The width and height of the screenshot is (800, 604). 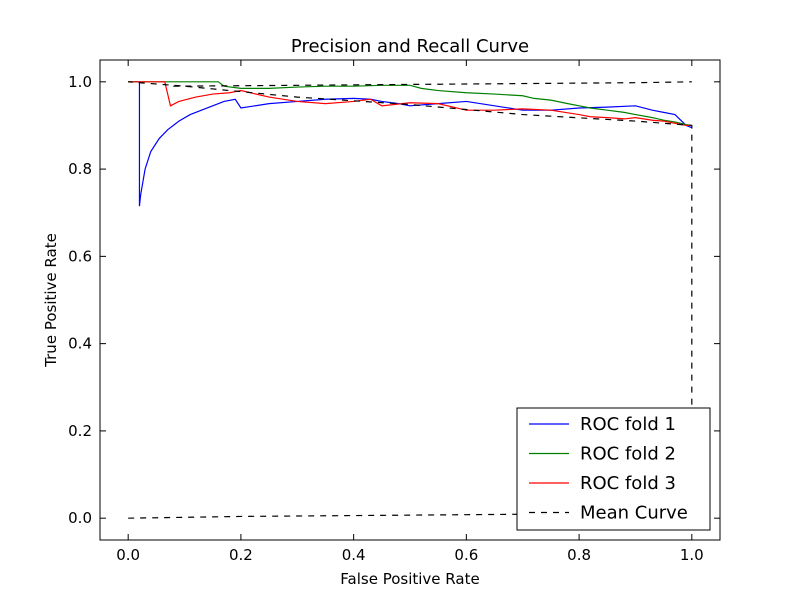 What do you see at coordinates (80, 431) in the screenshot?
I see `y-tick-label: 0.2` at bounding box center [80, 431].